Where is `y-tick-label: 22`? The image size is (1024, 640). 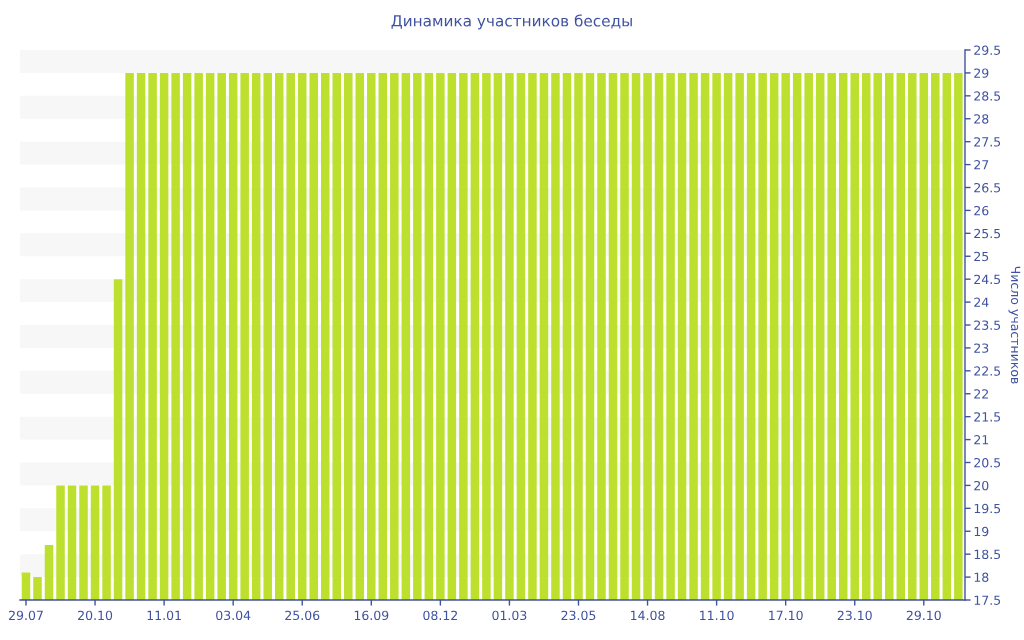 y-tick-label: 22 is located at coordinates (981, 394).